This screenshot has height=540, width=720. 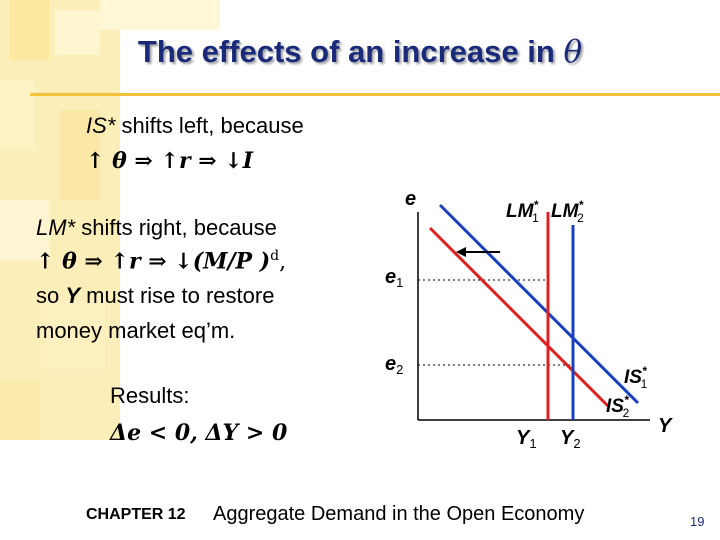 I want to click on results-line: Δe < 0, ΔY > 0, so click(x=198, y=433).